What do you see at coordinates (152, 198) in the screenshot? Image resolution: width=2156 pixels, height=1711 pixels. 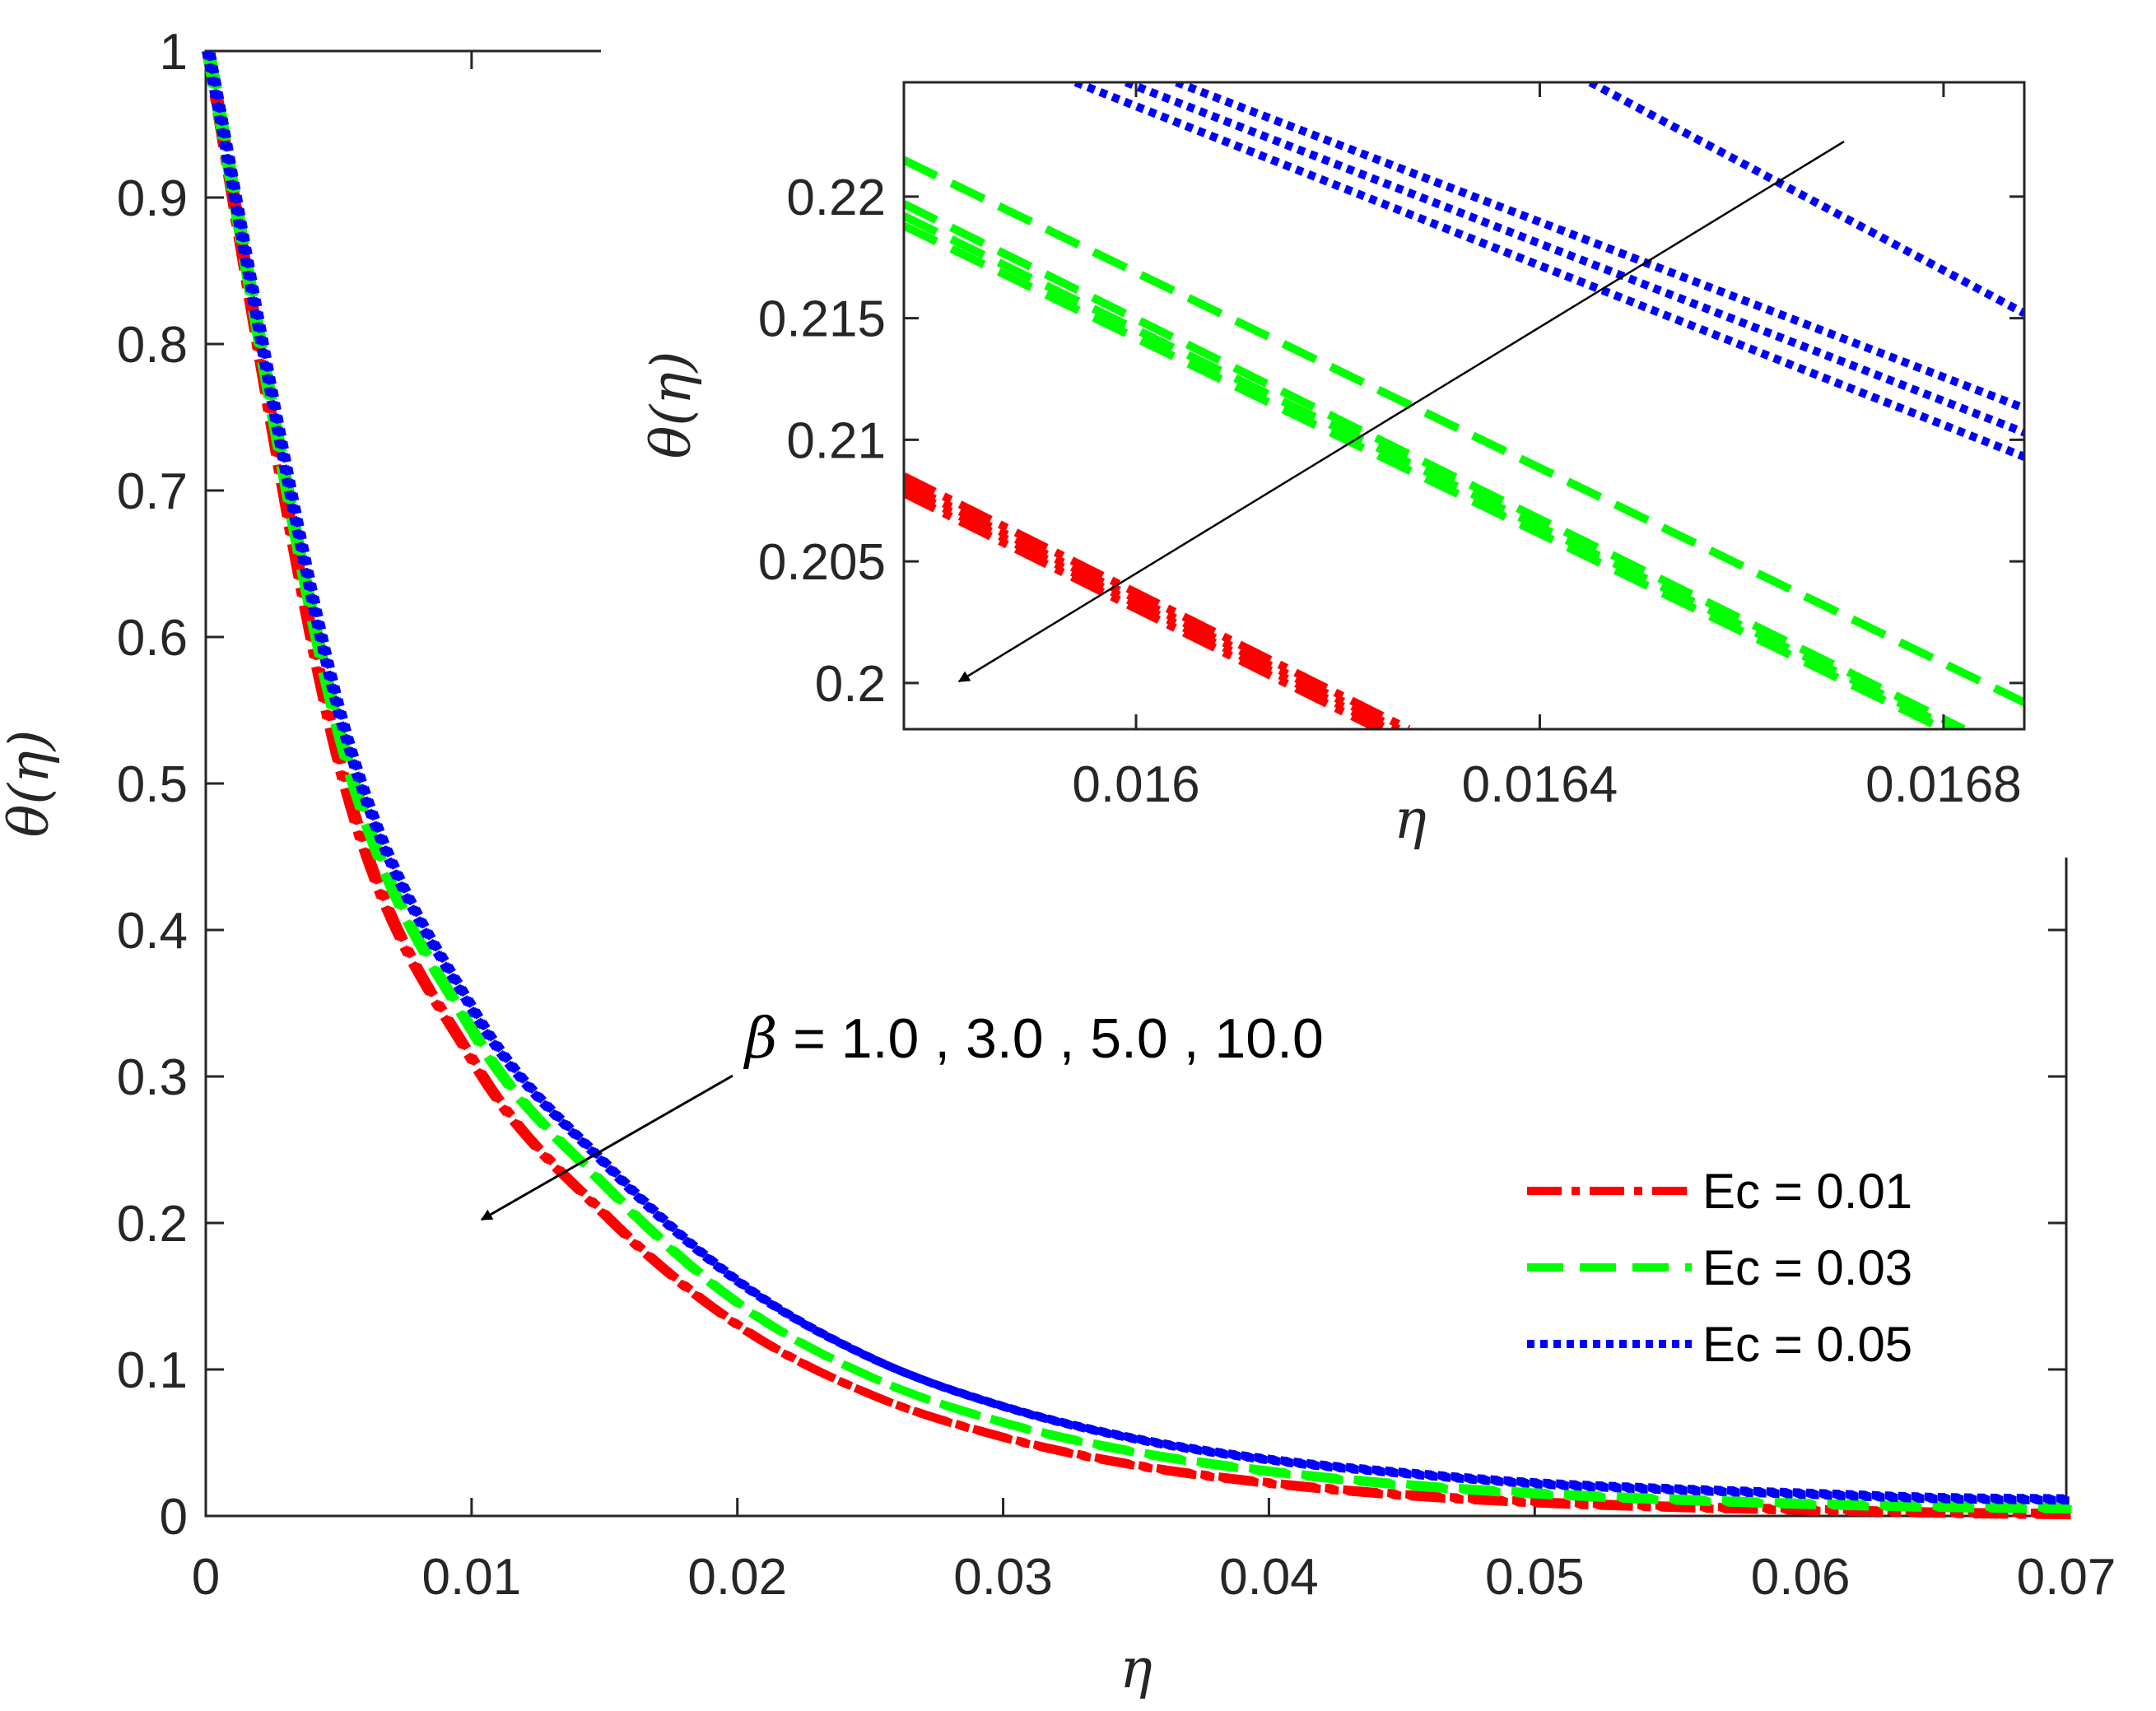 I see `main-y-tick-label: 0.9` at bounding box center [152, 198].